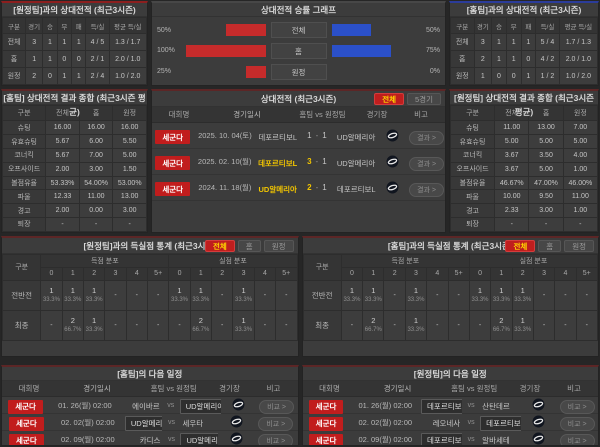 Image resolution: width=600 pixels, height=447 pixels. I want to click on away-team-name: 데포르티보L, so click(501, 423).